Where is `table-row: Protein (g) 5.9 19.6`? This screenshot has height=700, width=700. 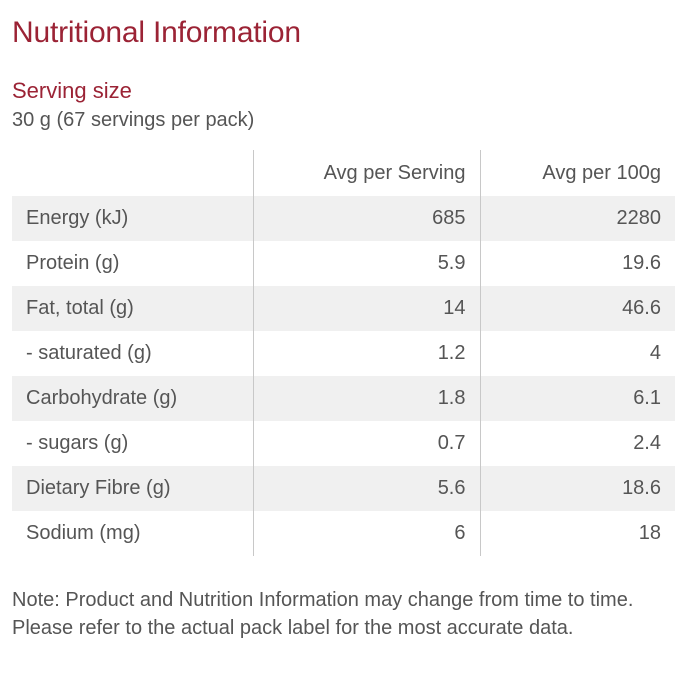
table-row: Protein (g) 5.9 19.6 is located at coordinates (343, 263).